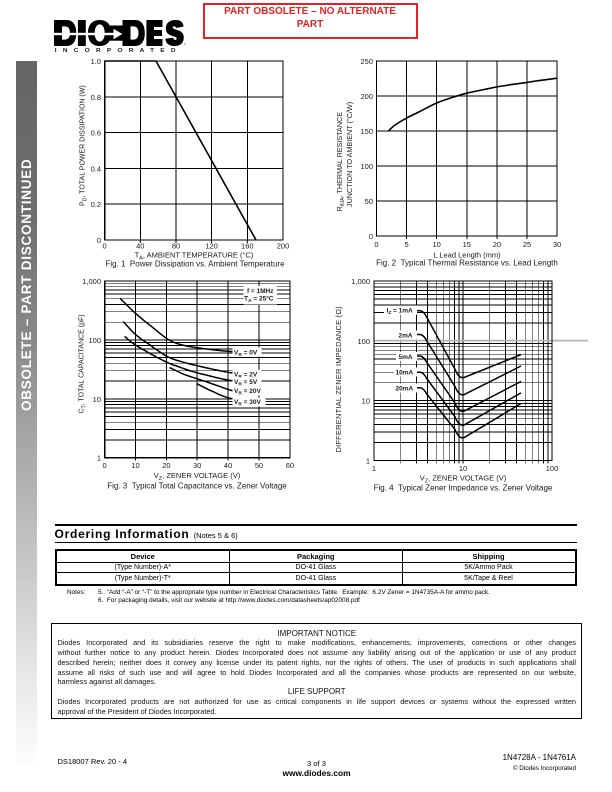  Describe the element at coordinates (118, 51) in the screenshot. I see `svg-text: INCORPORATED` at that location.